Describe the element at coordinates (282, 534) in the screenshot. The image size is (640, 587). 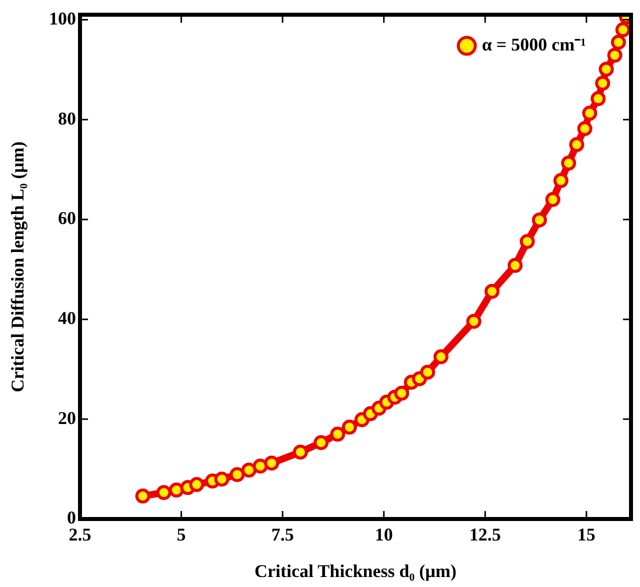
I see `x-tick-label: 7.5` at that location.